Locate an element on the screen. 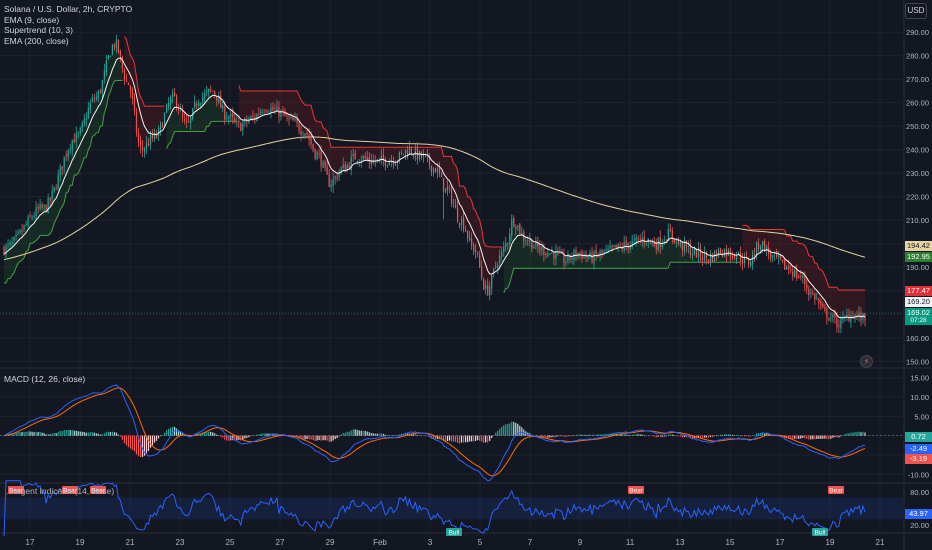 The image size is (932, 550). price-tag-ema200: 194.42 is located at coordinates (918, 246).